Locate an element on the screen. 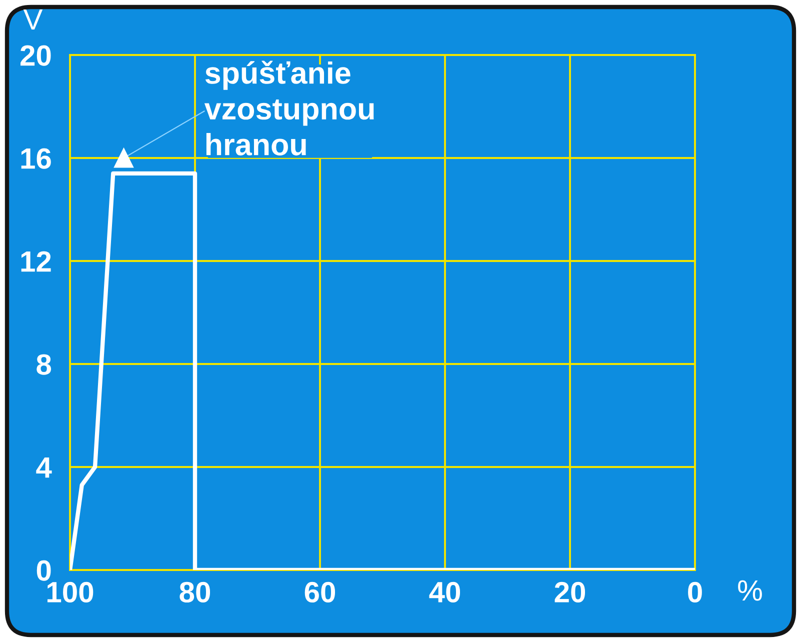 The width and height of the screenshot is (801, 642). x-tick-label: 80 is located at coordinates (195, 592).